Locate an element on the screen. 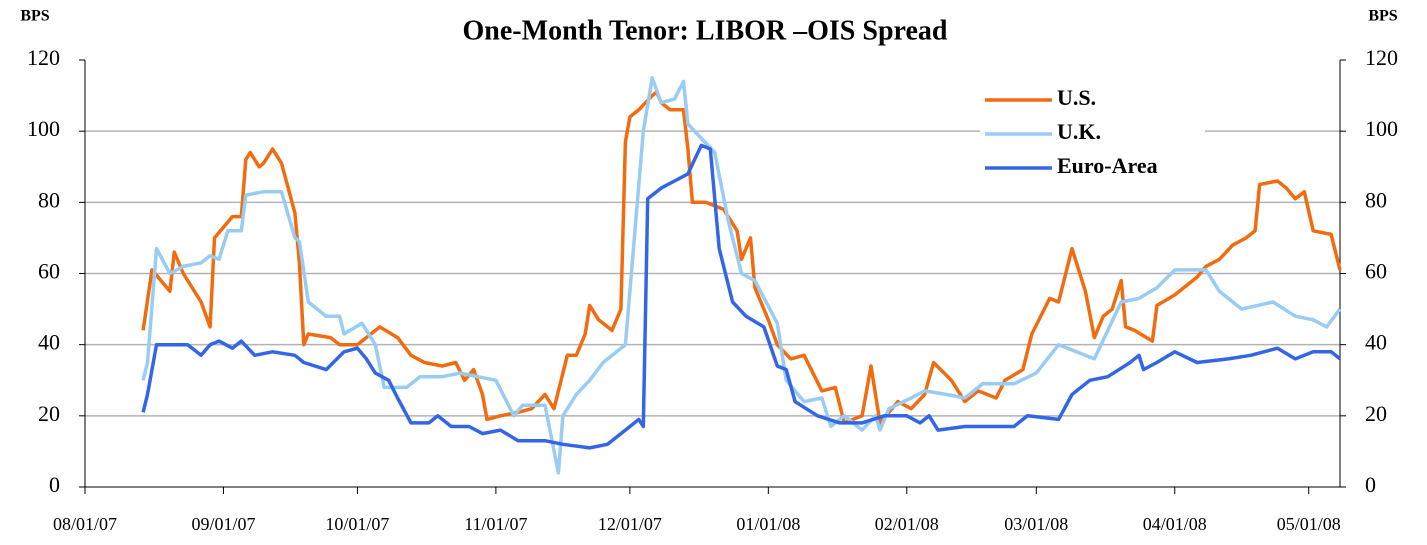  legend-label: Euro-Area is located at coordinates (1107, 165).